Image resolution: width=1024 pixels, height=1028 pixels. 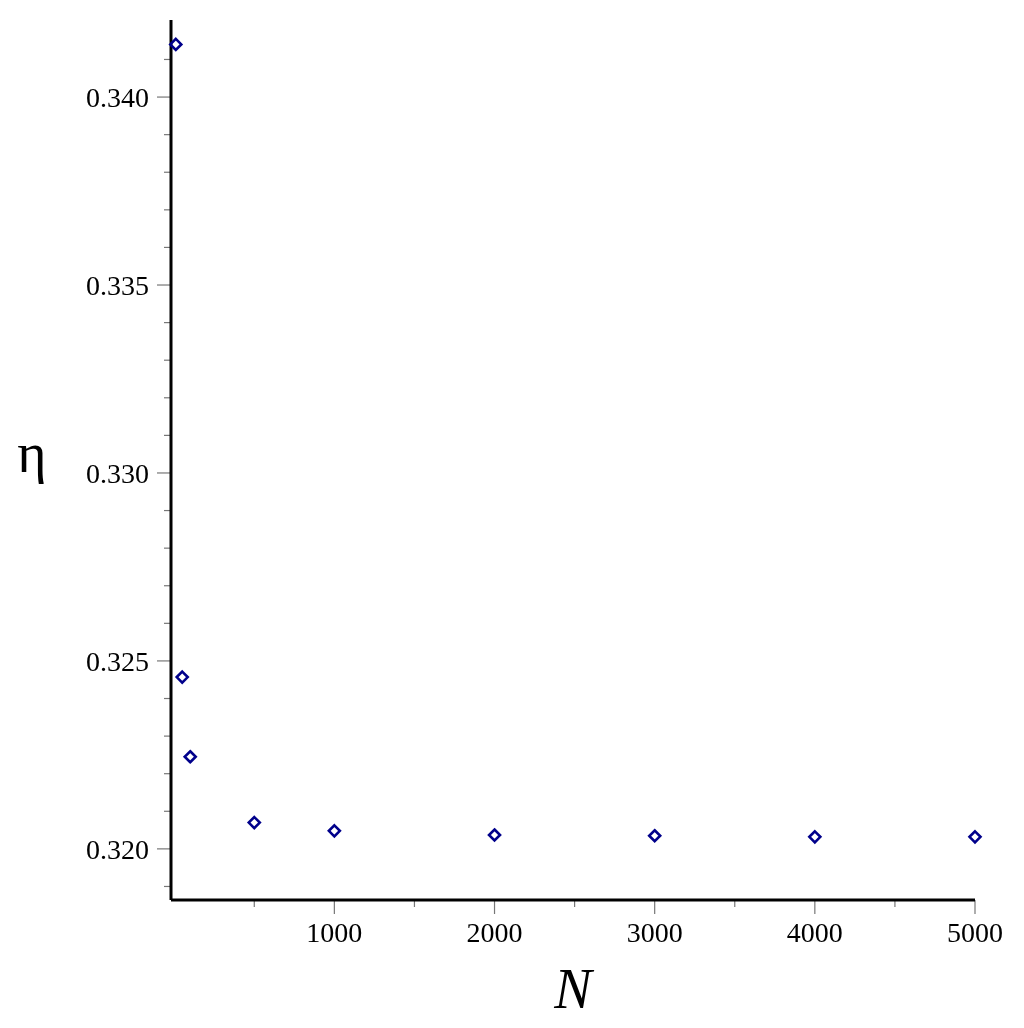 I want to click on y-tick-label: 0.320, so click(x=117, y=849).